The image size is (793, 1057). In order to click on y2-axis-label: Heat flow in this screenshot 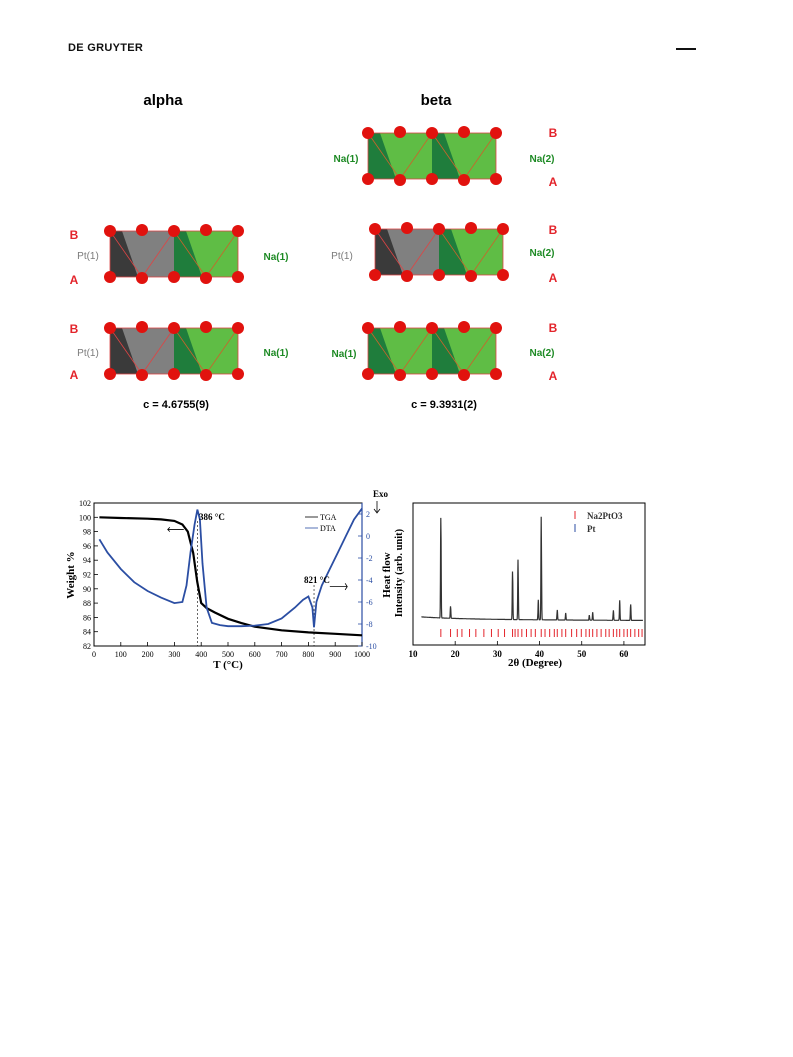, I will do `click(387, 575)`.